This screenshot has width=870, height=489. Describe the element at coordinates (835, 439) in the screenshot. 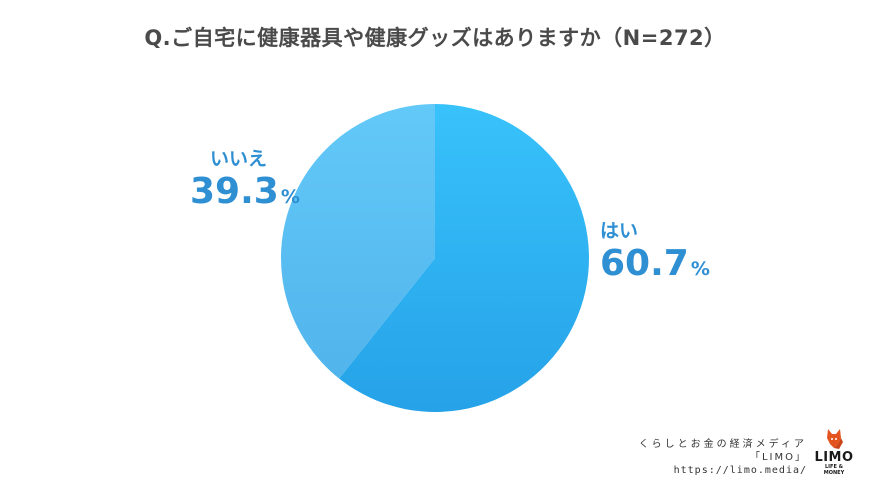

I see `fox-icon` at that location.